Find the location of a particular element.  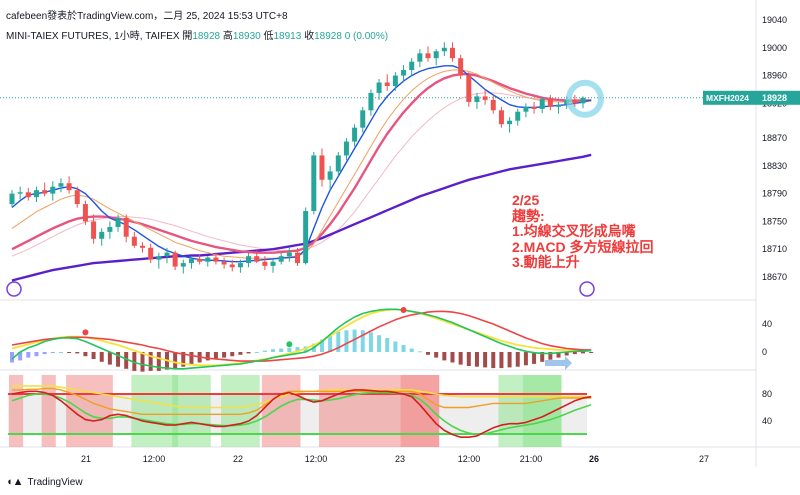

macd-fast-line is located at coordinates (301, 339).